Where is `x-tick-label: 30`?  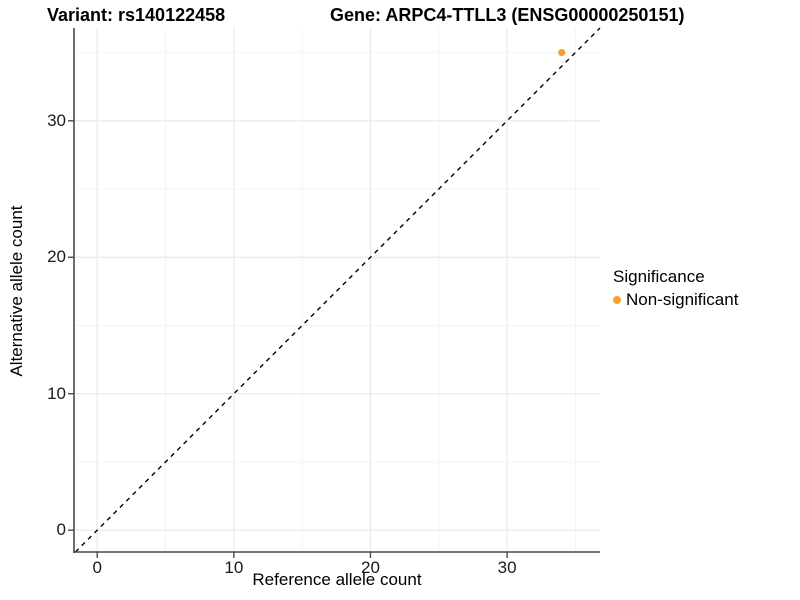 x-tick-label: 30 is located at coordinates (507, 567).